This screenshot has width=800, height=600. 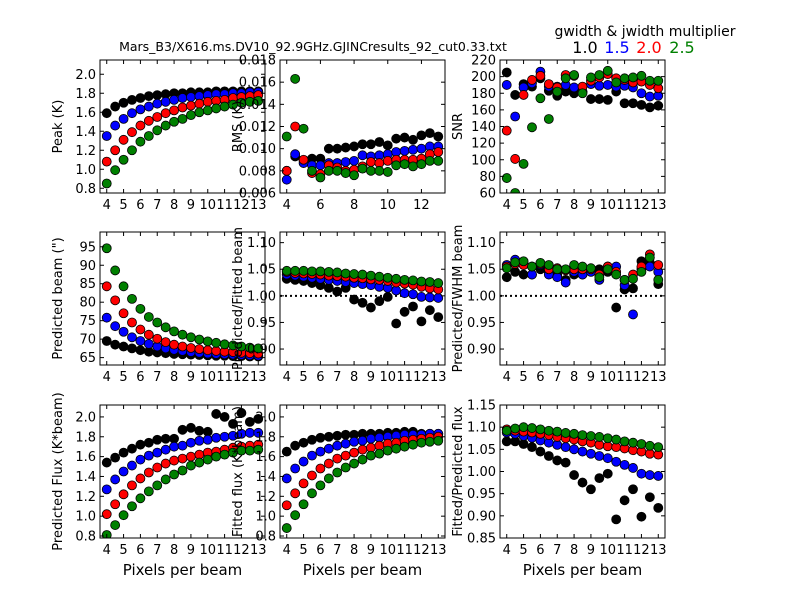 What do you see at coordinates (85, 132) in the screenshot?
I see `y-tick-label: 1.4` at bounding box center [85, 132].